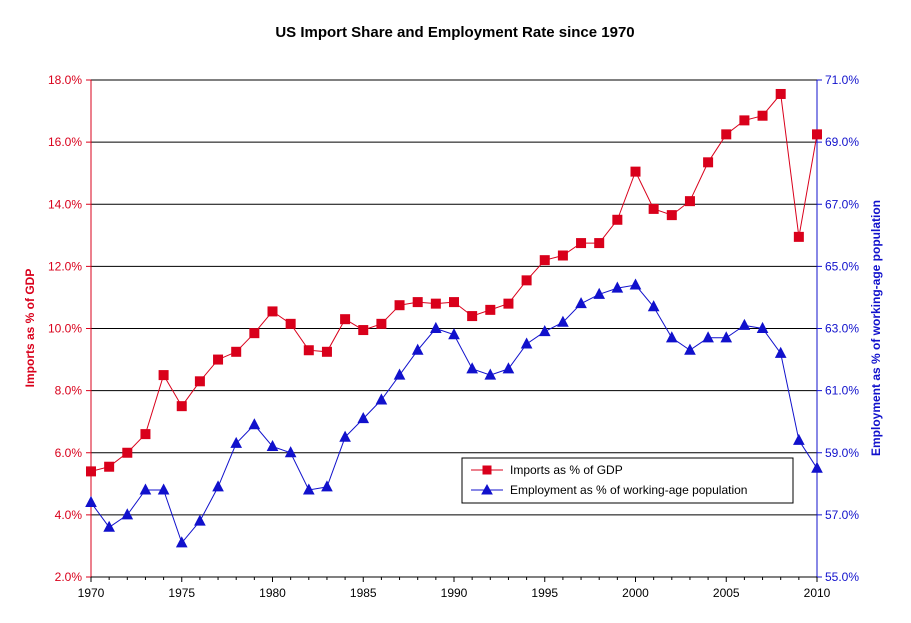 This screenshot has height=623, width=911. What do you see at coordinates (65, 266) in the screenshot?
I see `left-tick-label: 12.0%` at bounding box center [65, 266].